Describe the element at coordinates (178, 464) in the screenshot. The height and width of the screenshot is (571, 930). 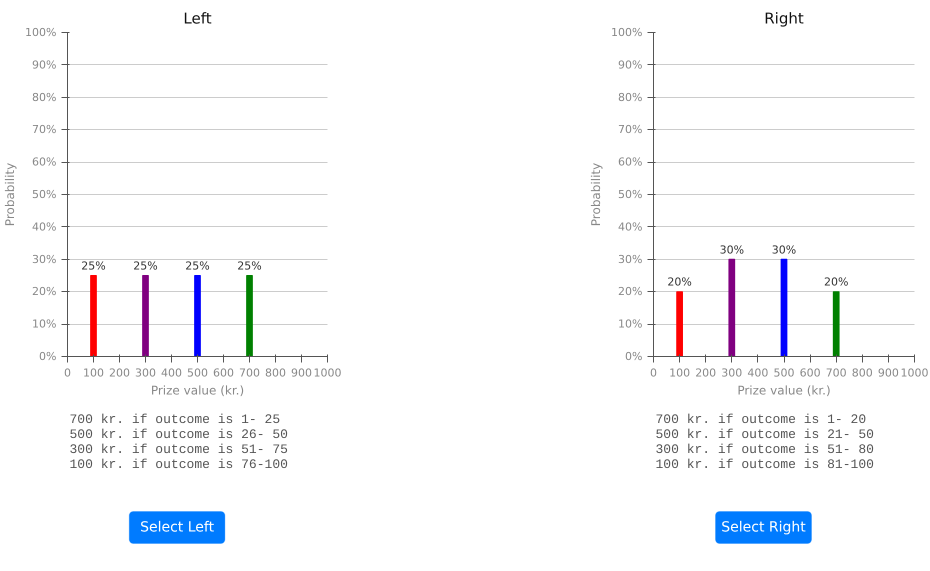
I see `text: 100 kr. if outcome is 76-100` at that location.